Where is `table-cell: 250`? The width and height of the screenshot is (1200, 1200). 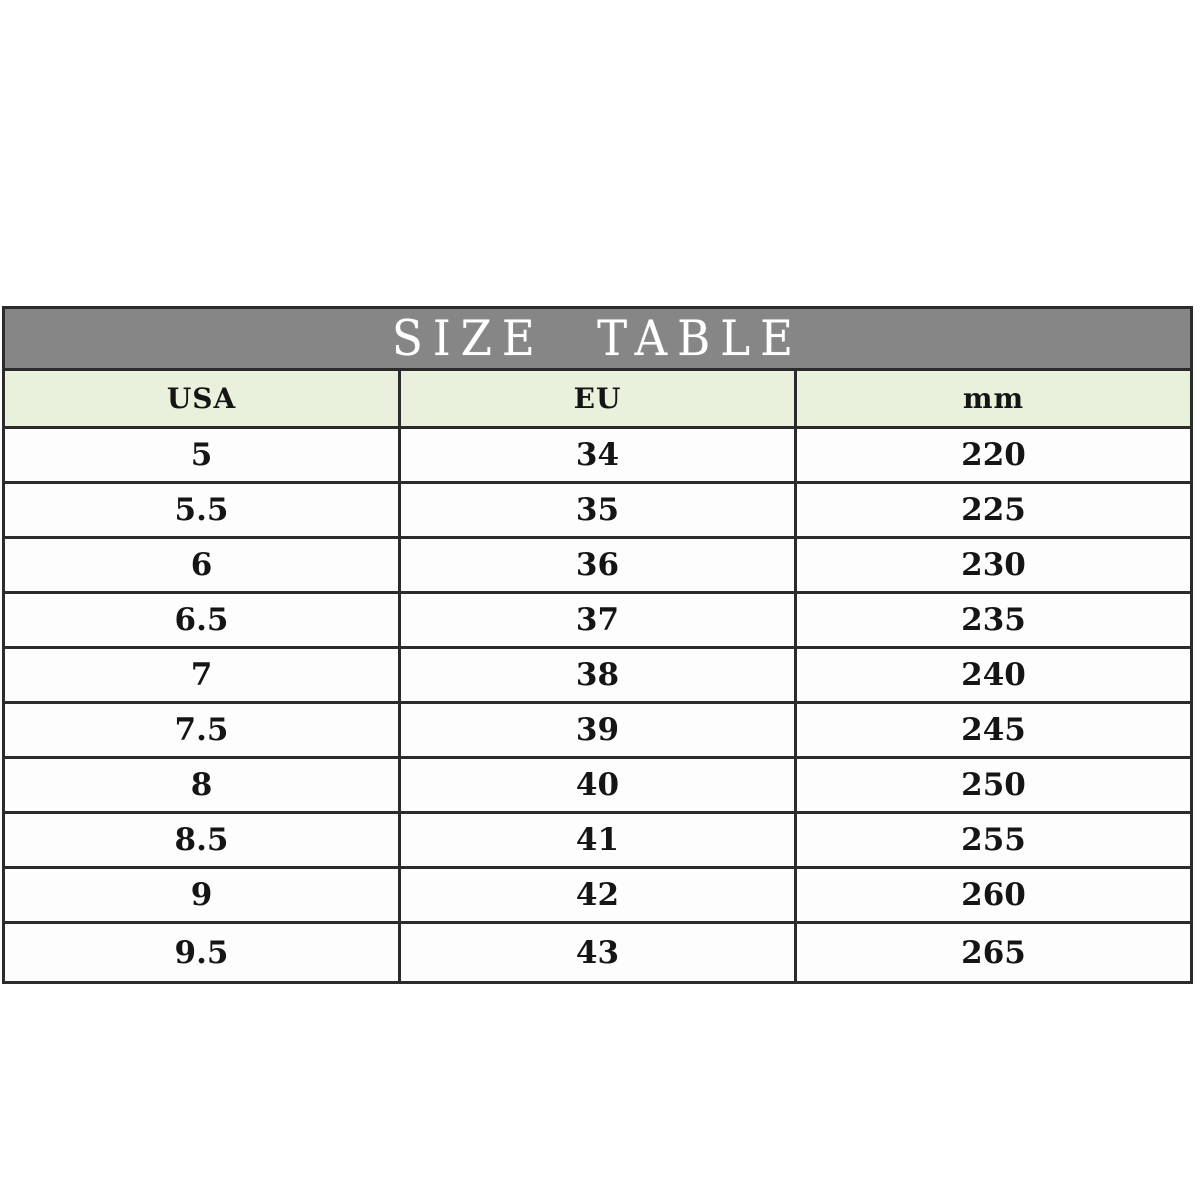
table-cell: 250 is located at coordinates (993, 785).